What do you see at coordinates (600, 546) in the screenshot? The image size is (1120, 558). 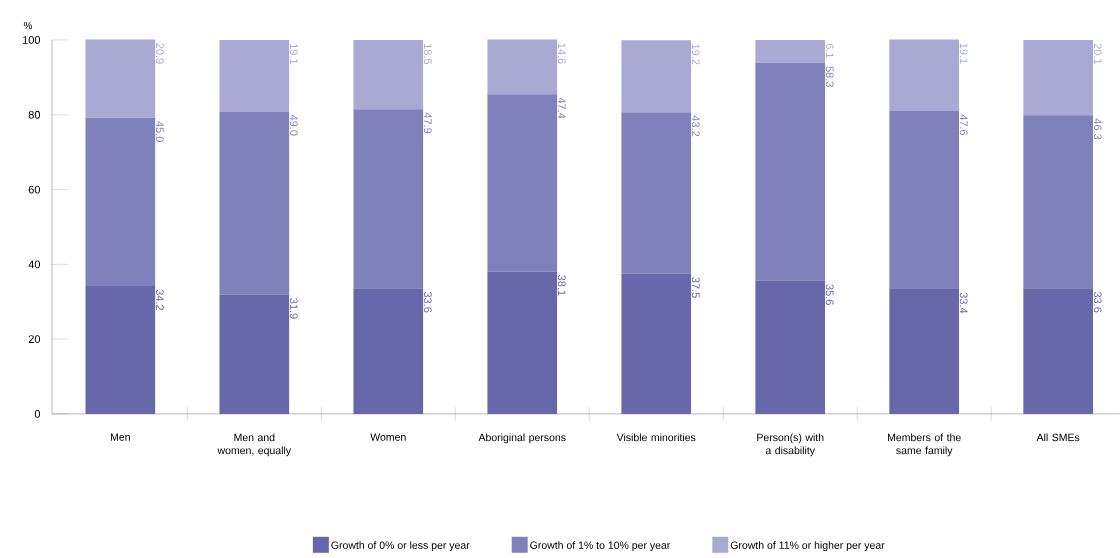 I see `legend-label: Growth of 1% to 10% per year` at bounding box center [600, 546].